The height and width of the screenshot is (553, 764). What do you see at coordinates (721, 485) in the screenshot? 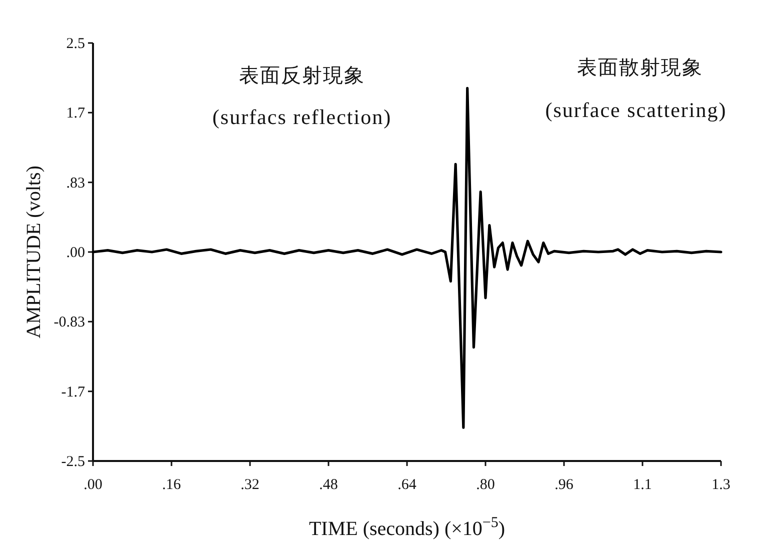
I see `x-tick-label: 1.3` at bounding box center [721, 485].